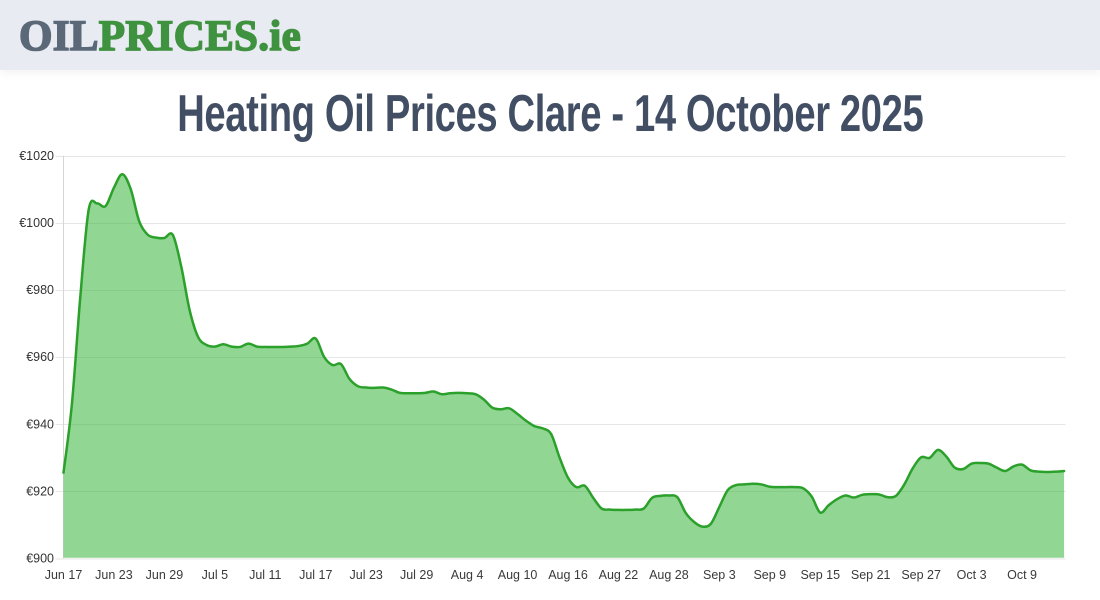 The image size is (1100, 600). What do you see at coordinates (972, 575) in the screenshot?
I see `svg-text: Oct 3` at bounding box center [972, 575].